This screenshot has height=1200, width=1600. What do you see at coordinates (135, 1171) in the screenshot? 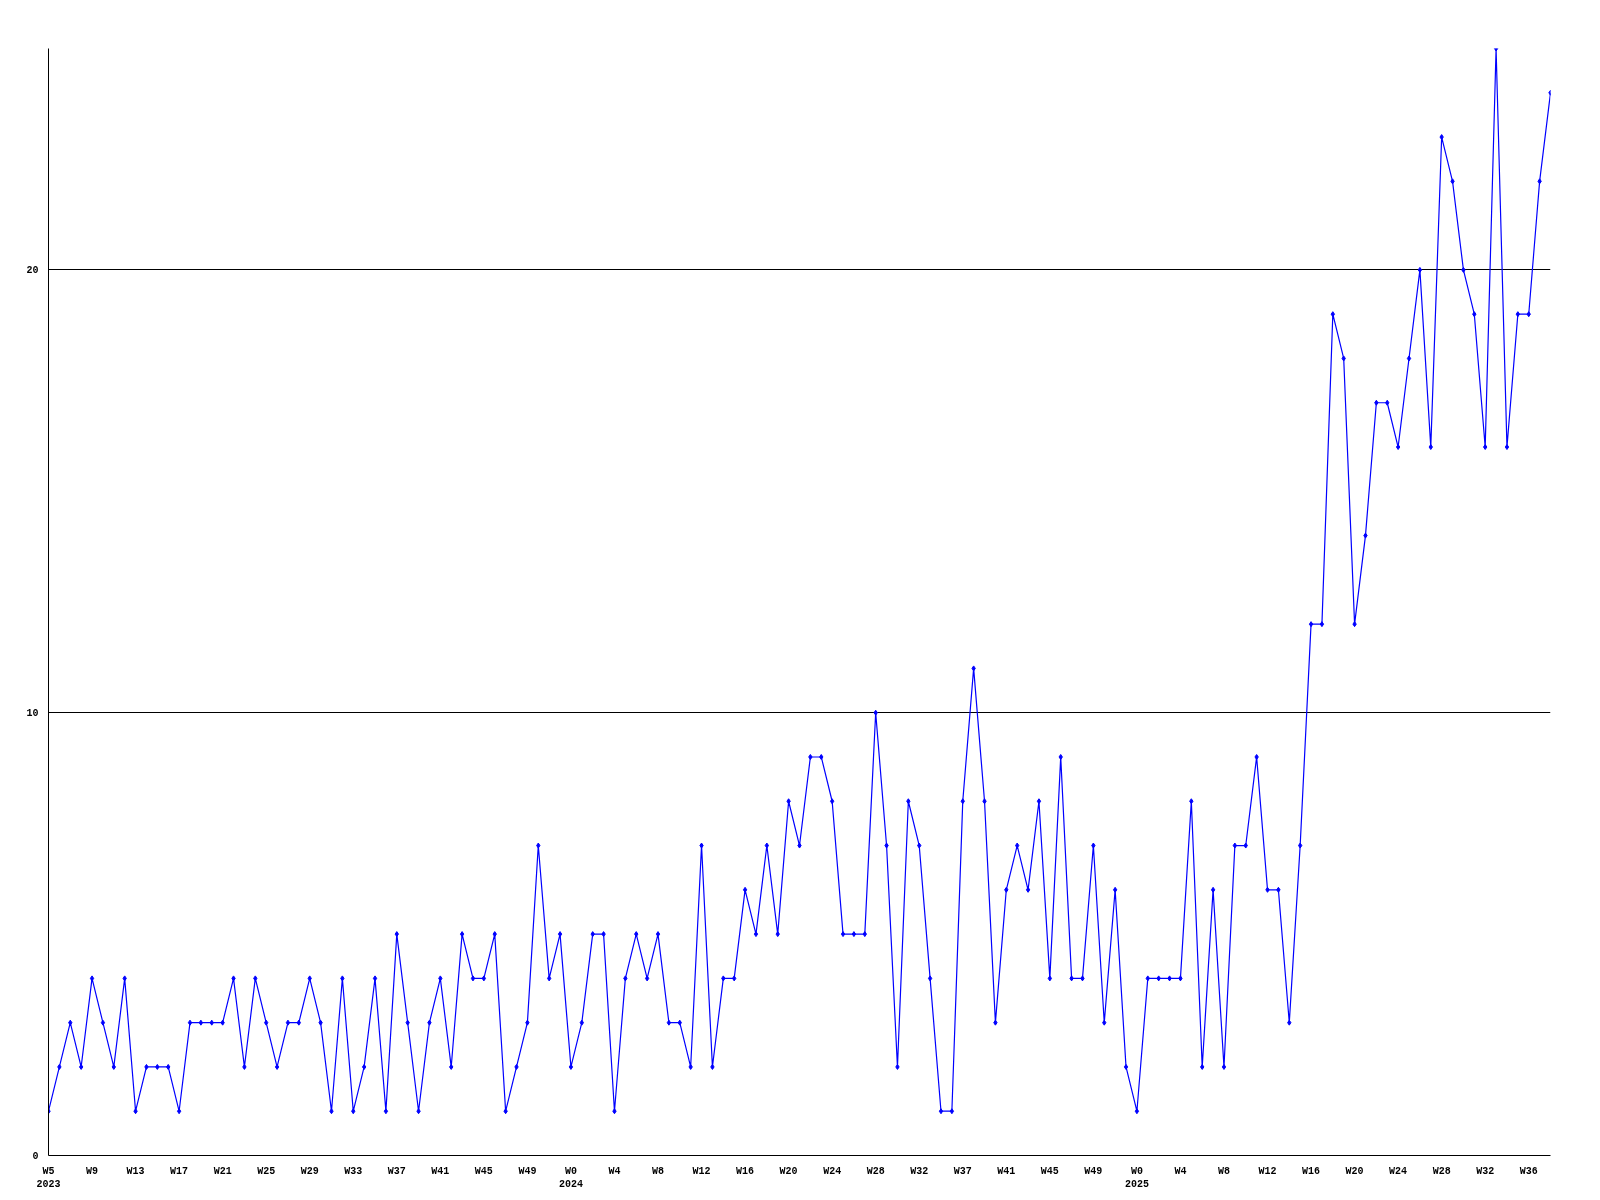
I see `x-tick-label: W13` at bounding box center [135, 1171].